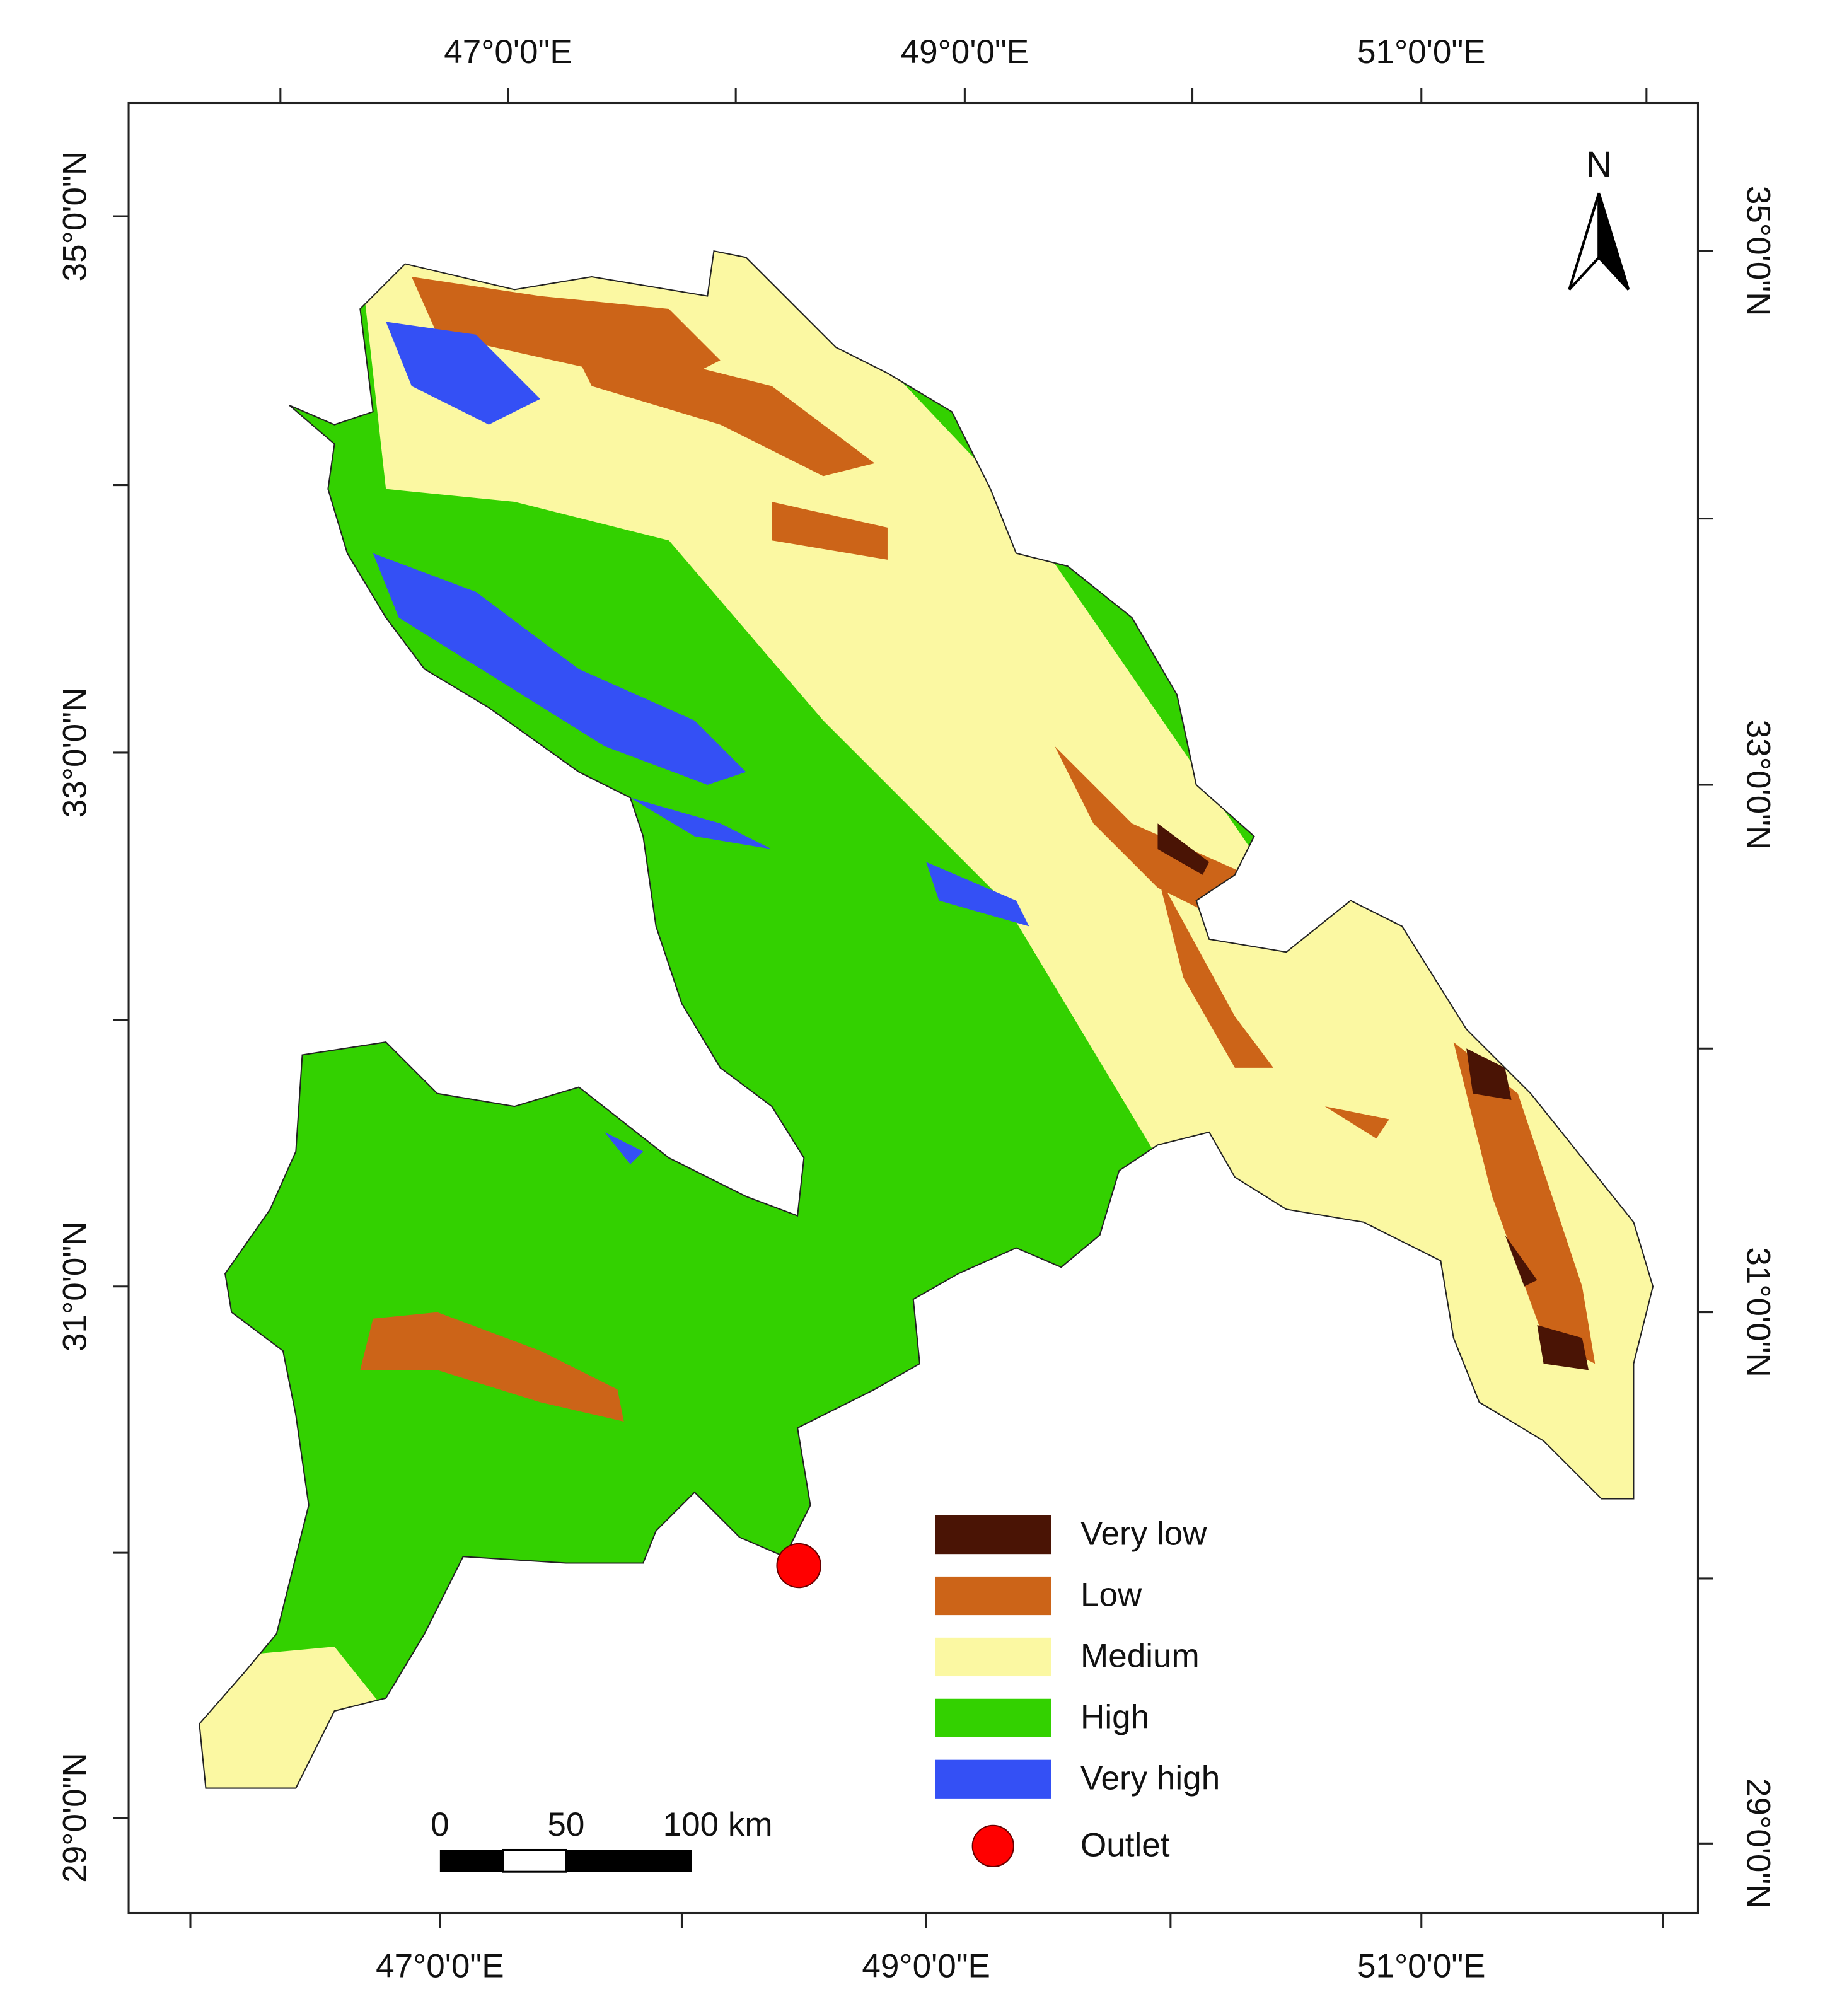 The width and height of the screenshot is (1842, 2016). Describe the element at coordinates (1150, 1778) in the screenshot. I see `legend-label: Very high` at that location.